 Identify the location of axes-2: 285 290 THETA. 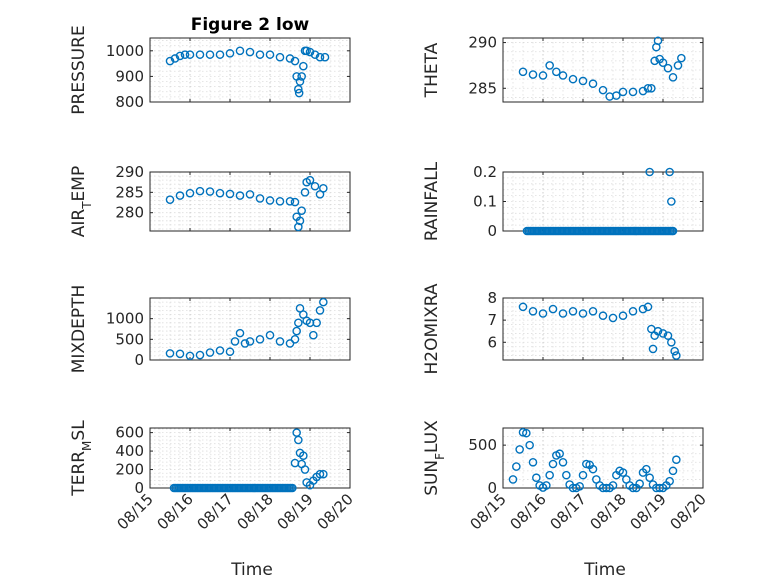
(563, 68).